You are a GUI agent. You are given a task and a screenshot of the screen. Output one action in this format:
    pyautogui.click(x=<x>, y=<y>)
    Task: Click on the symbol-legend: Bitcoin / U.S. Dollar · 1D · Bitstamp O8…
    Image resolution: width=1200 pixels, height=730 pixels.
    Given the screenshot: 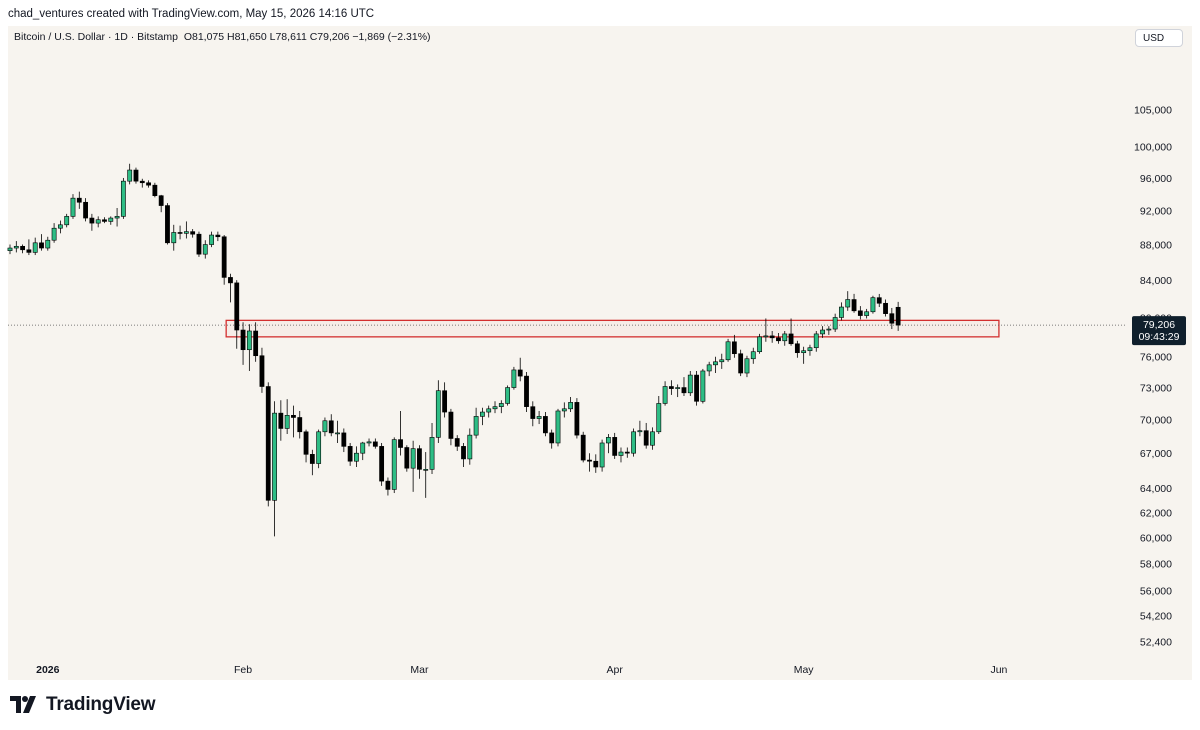 What is the action you would take?
    pyautogui.click(x=222, y=37)
    